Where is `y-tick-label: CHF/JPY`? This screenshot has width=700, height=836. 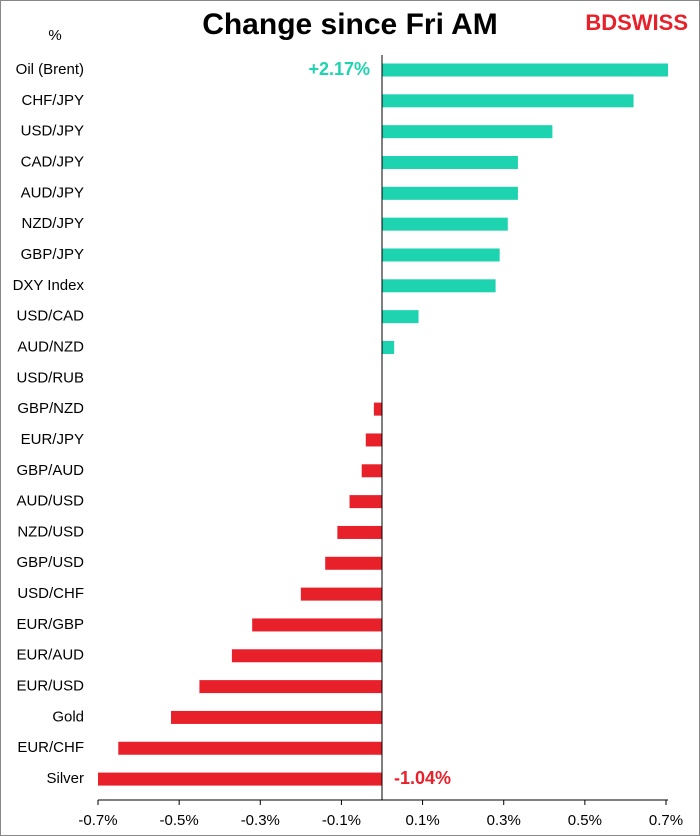 y-tick-label: CHF/JPY is located at coordinates (52, 100).